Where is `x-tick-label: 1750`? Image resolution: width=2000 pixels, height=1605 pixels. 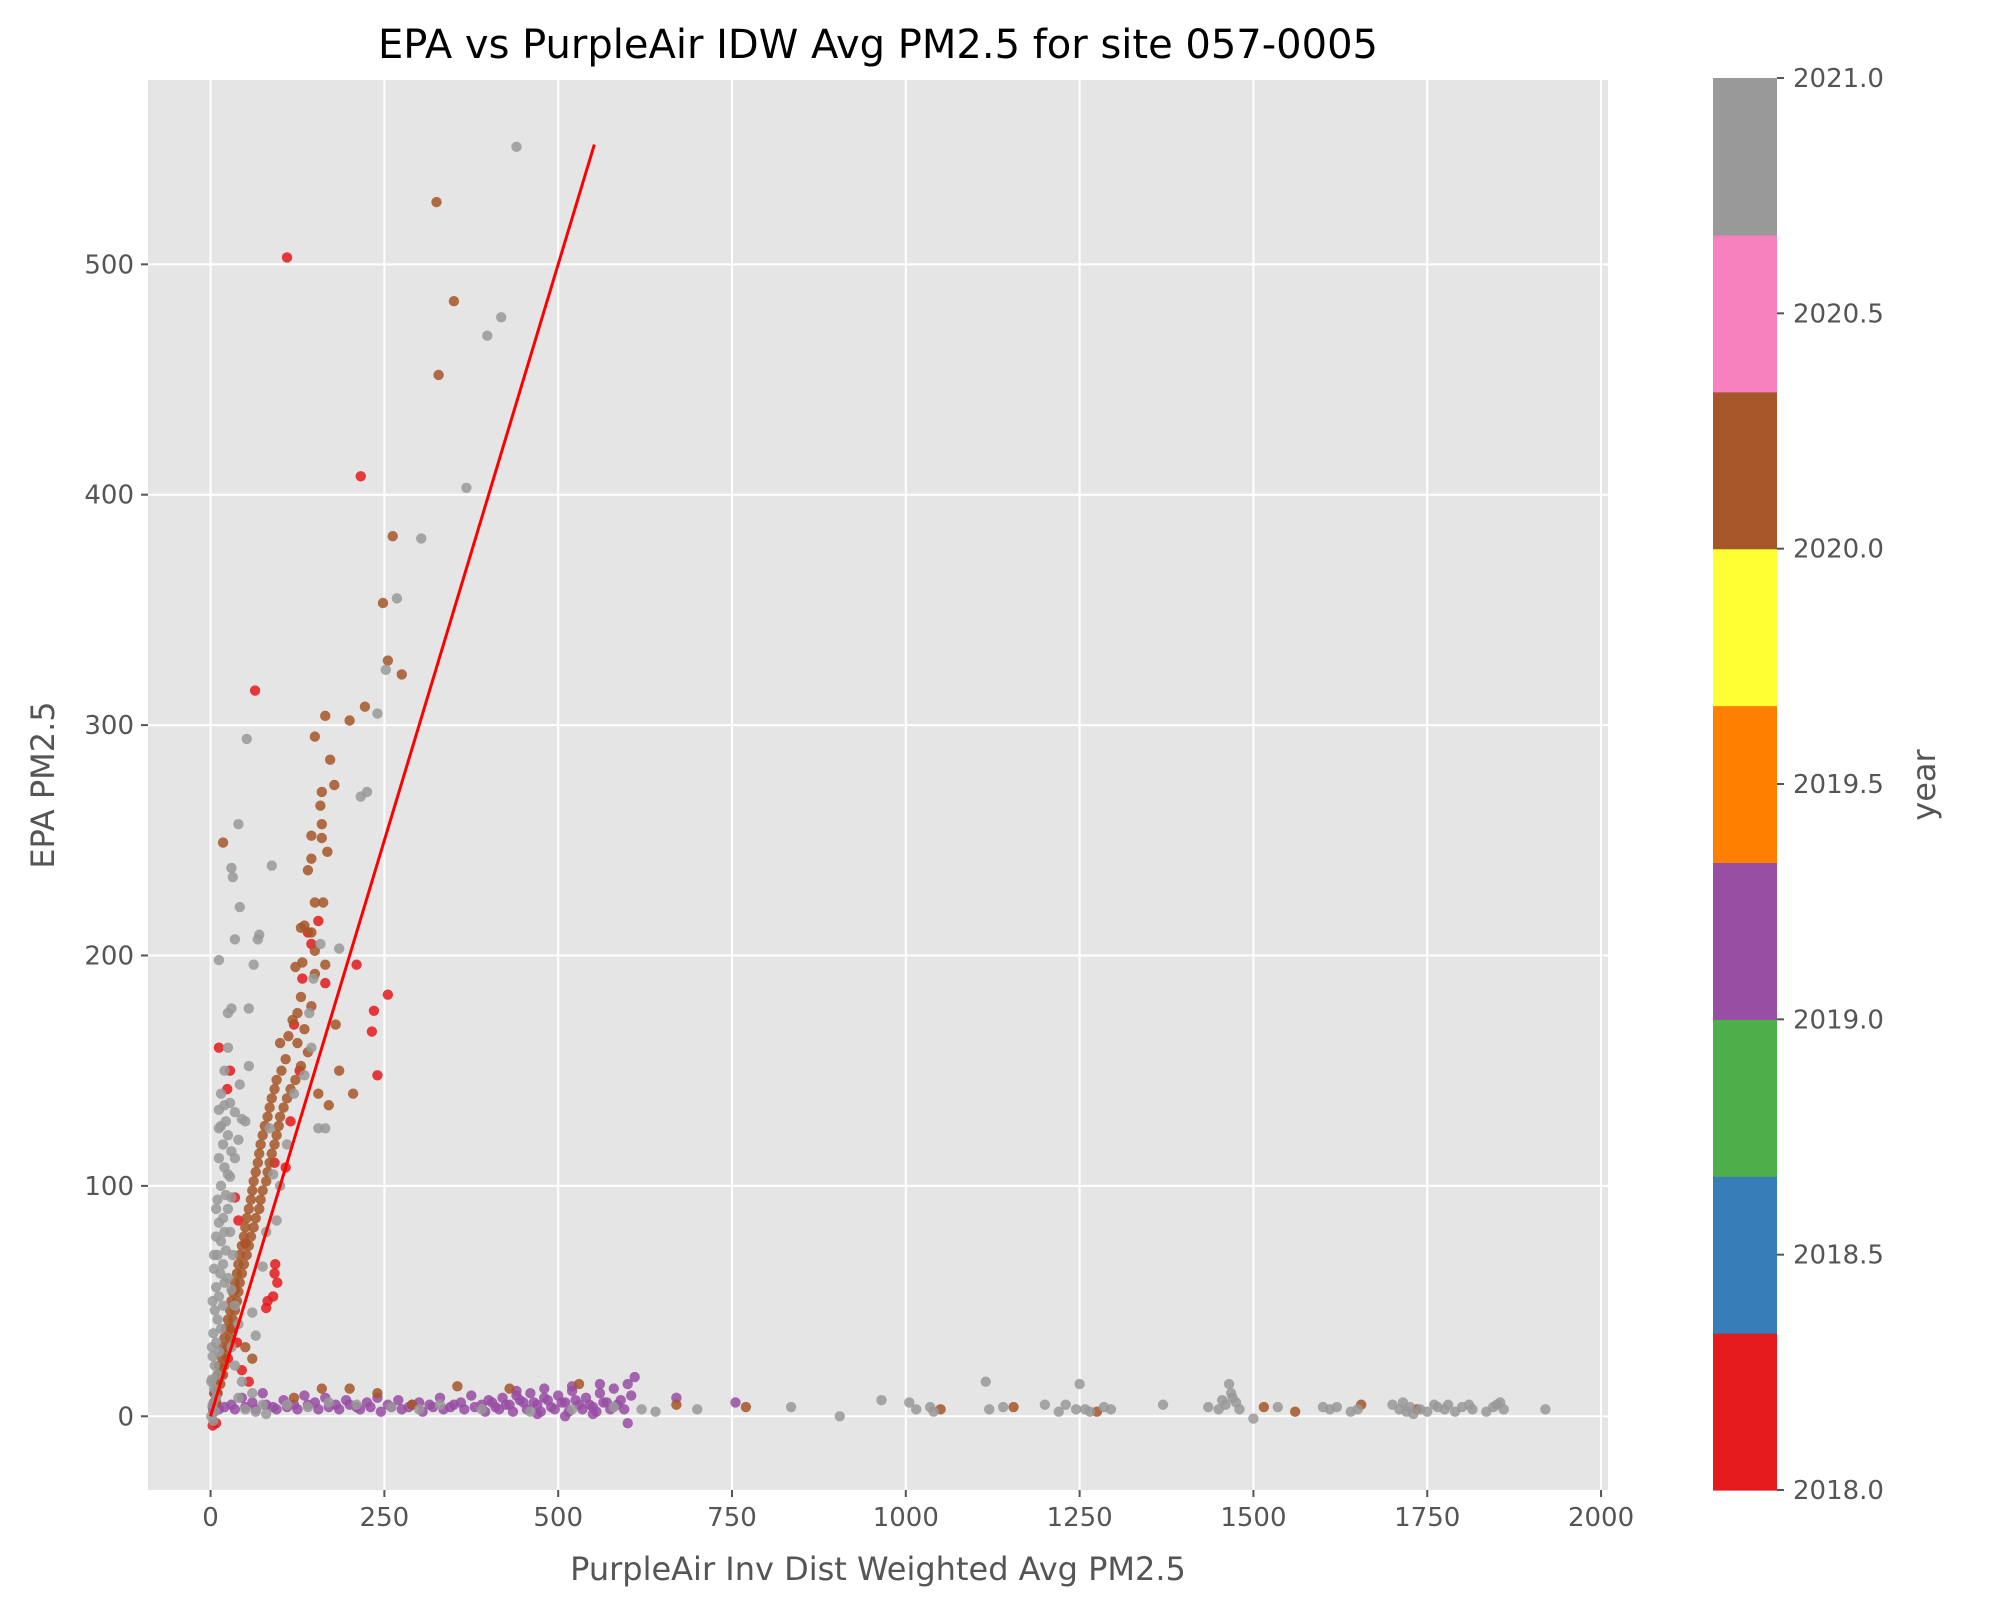 x-tick-label: 1750 is located at coordinates (1427, 1518).